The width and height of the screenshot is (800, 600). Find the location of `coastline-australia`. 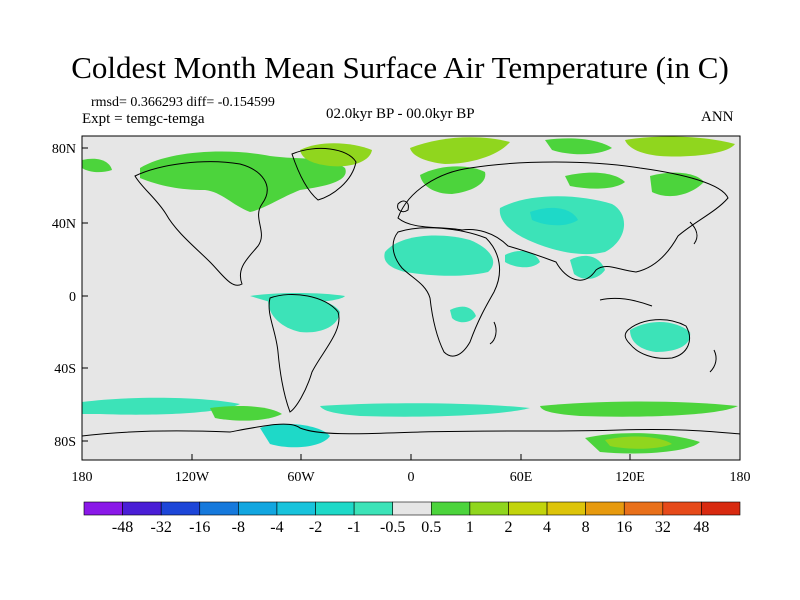

coastline-australia is located at coordinates (657, 339).